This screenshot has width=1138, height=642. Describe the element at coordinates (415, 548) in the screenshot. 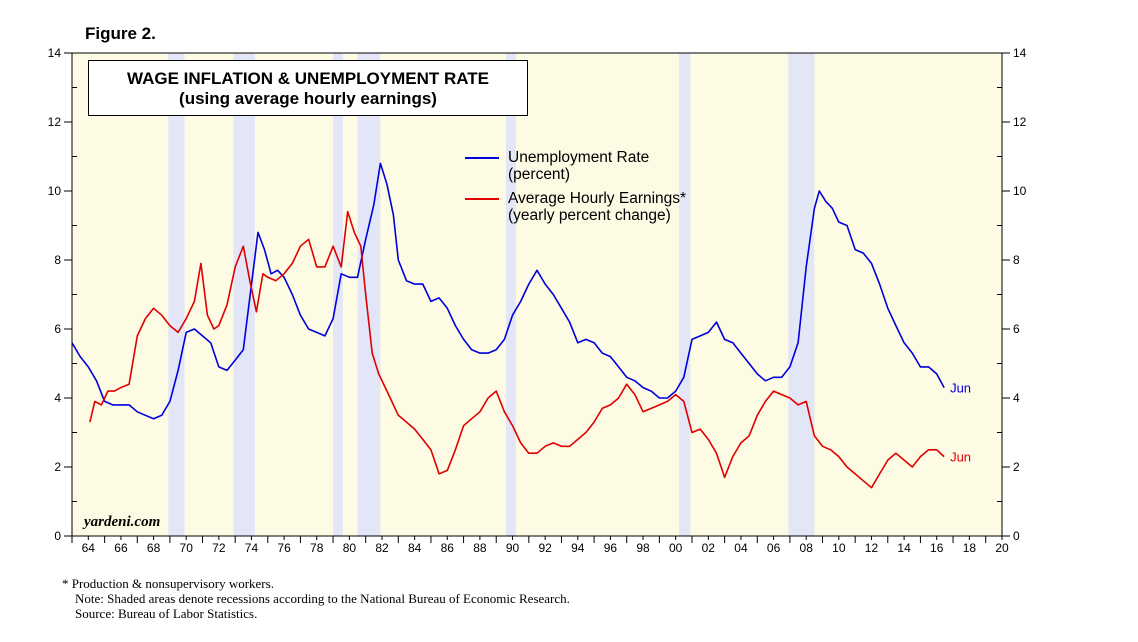

I see `x-tick-label: 84` at that location.